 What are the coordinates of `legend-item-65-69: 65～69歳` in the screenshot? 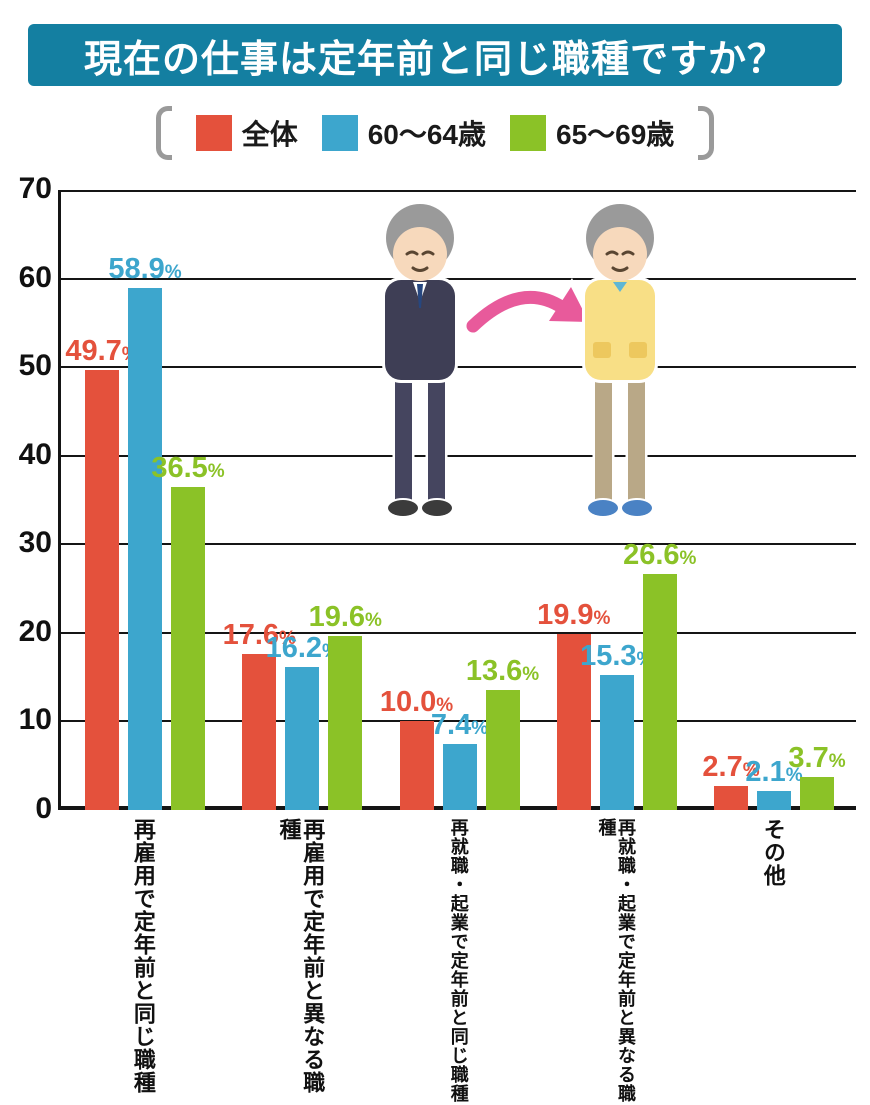 It's located at (592, 133).